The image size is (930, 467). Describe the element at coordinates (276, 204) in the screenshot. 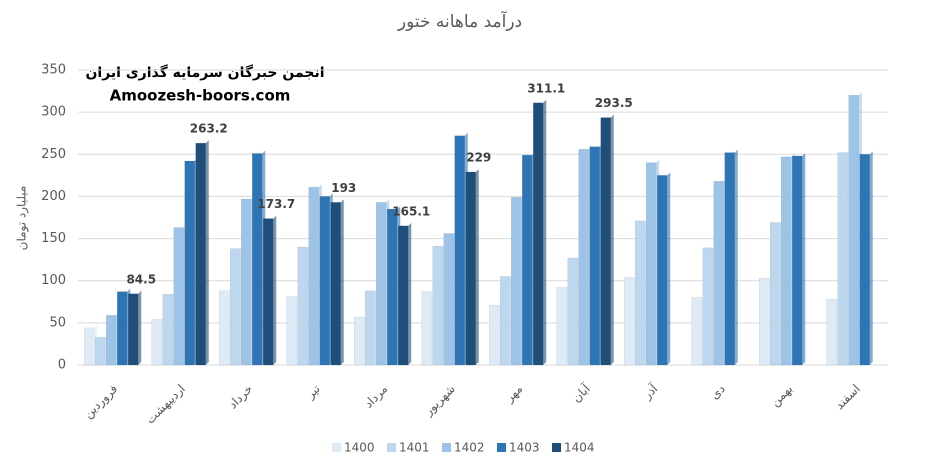

I see `data-label: 173.7` at that location.